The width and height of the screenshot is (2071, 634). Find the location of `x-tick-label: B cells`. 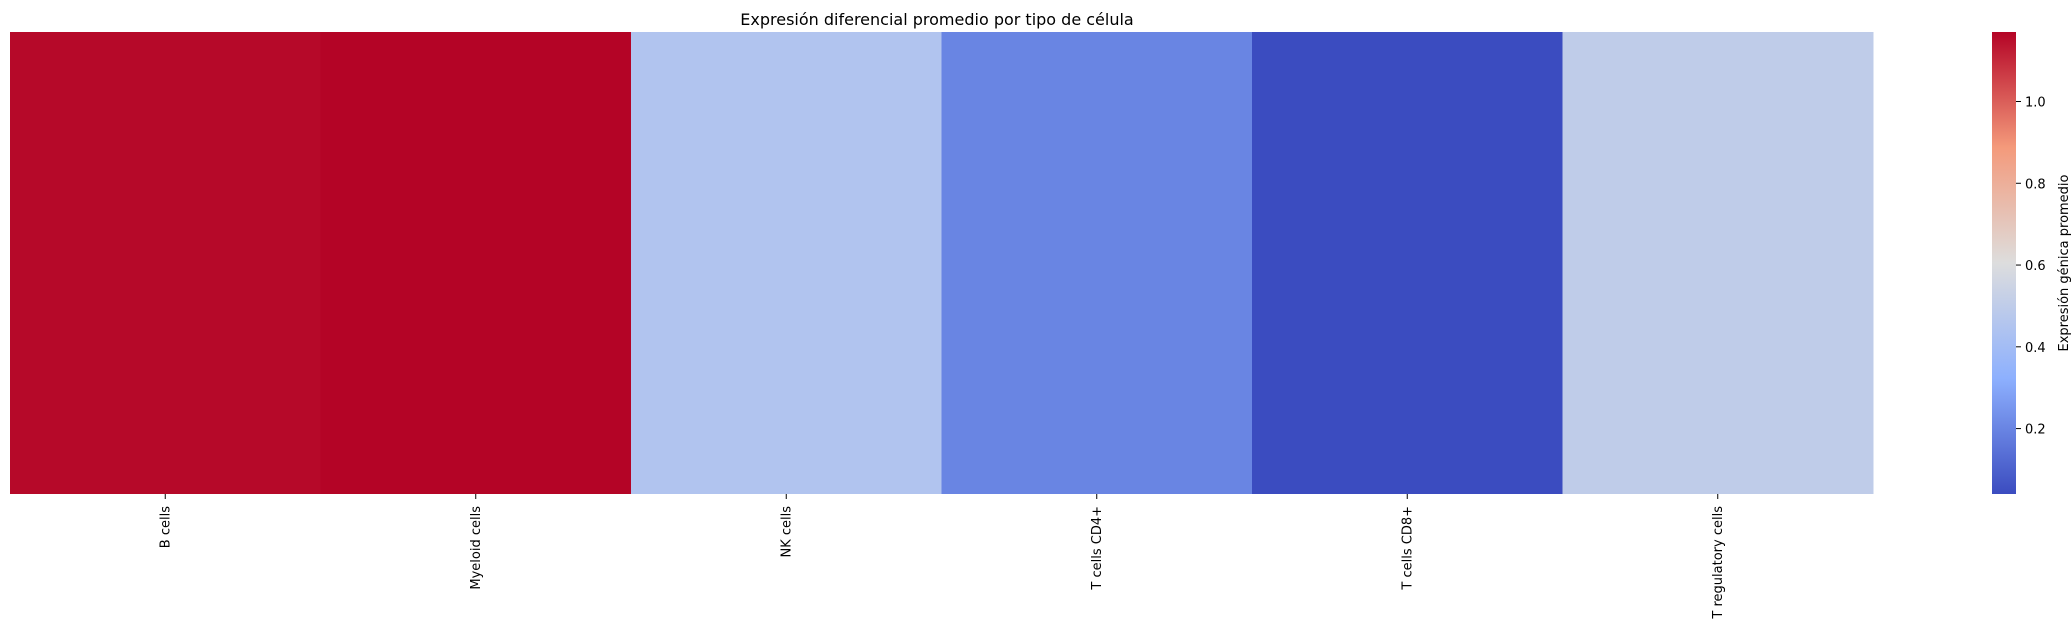

x-tick-label: B cells is located at coordinates (165, 527).